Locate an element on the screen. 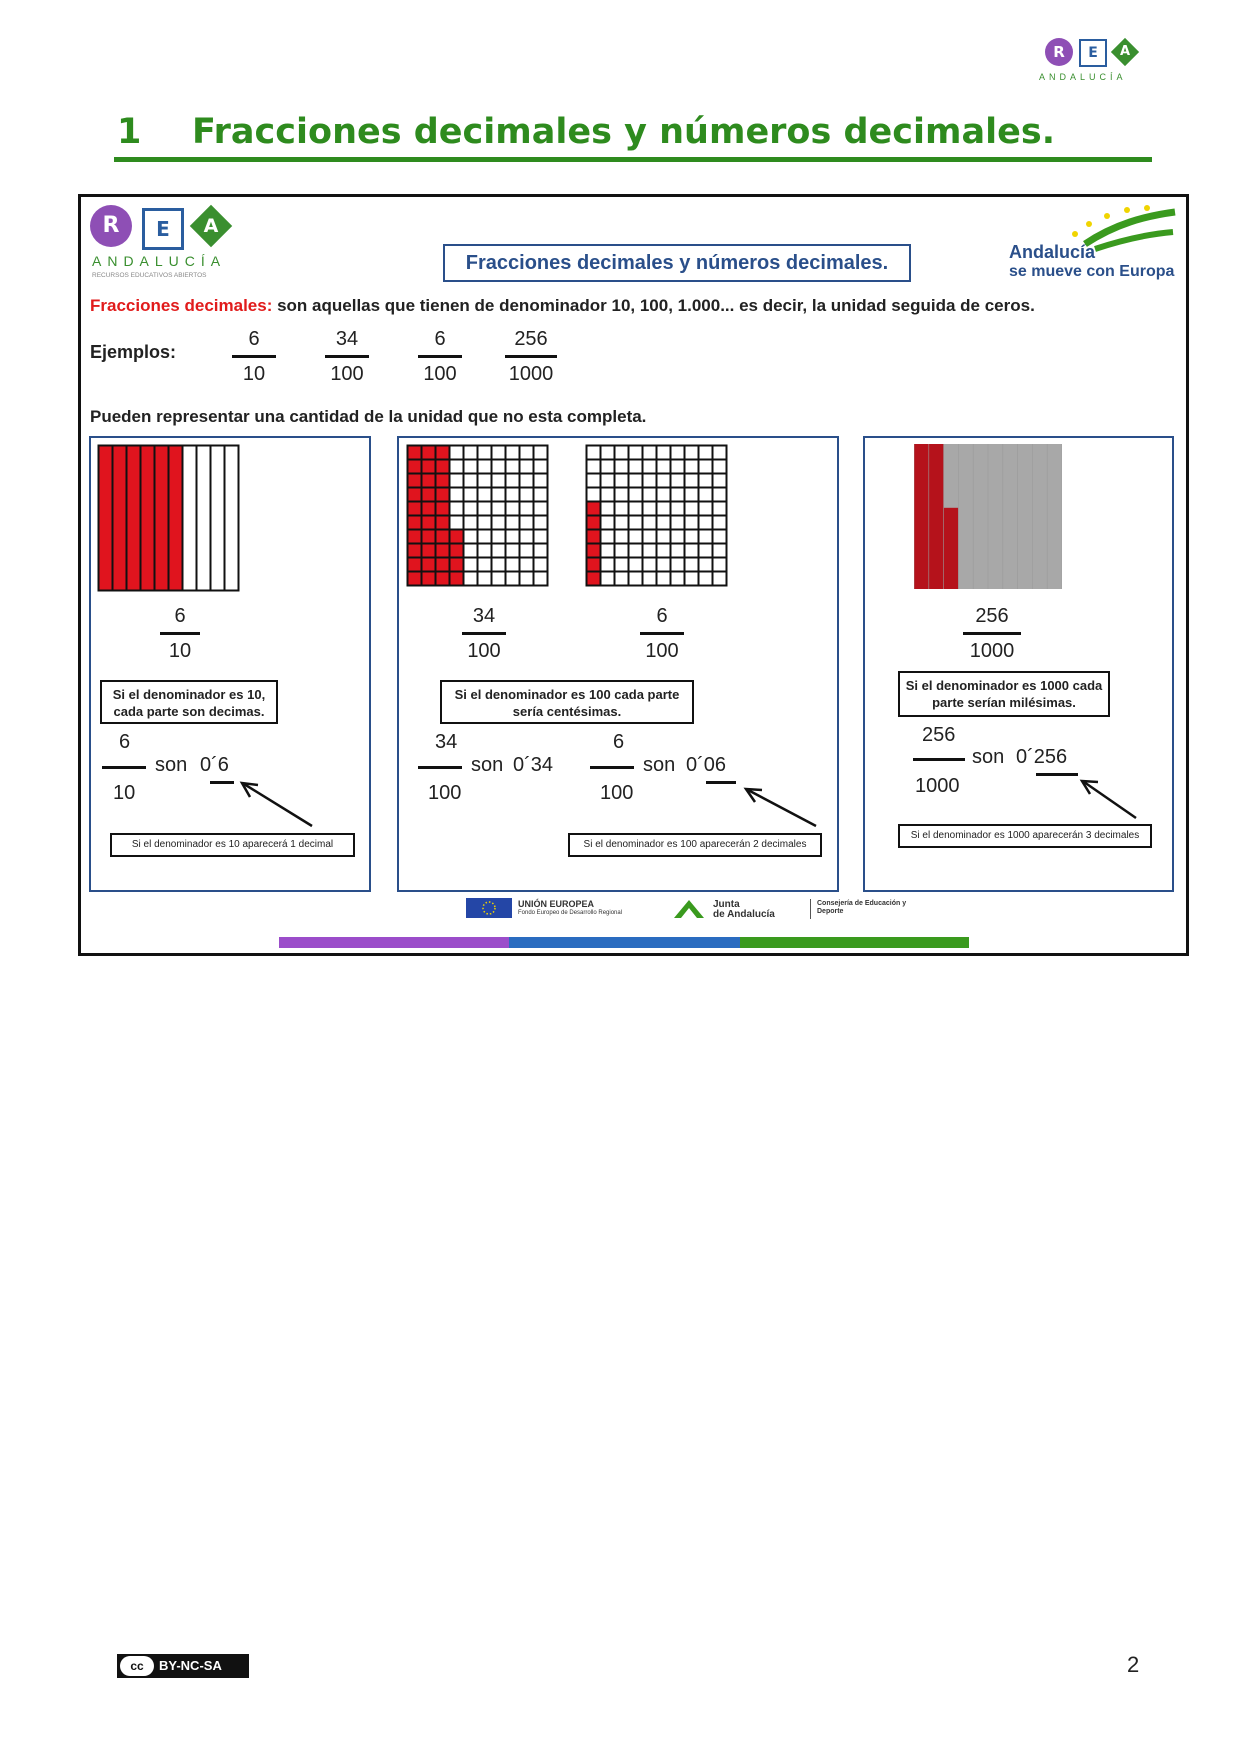  slide-rea-a-letter: A is located at coordinates (211, 226).